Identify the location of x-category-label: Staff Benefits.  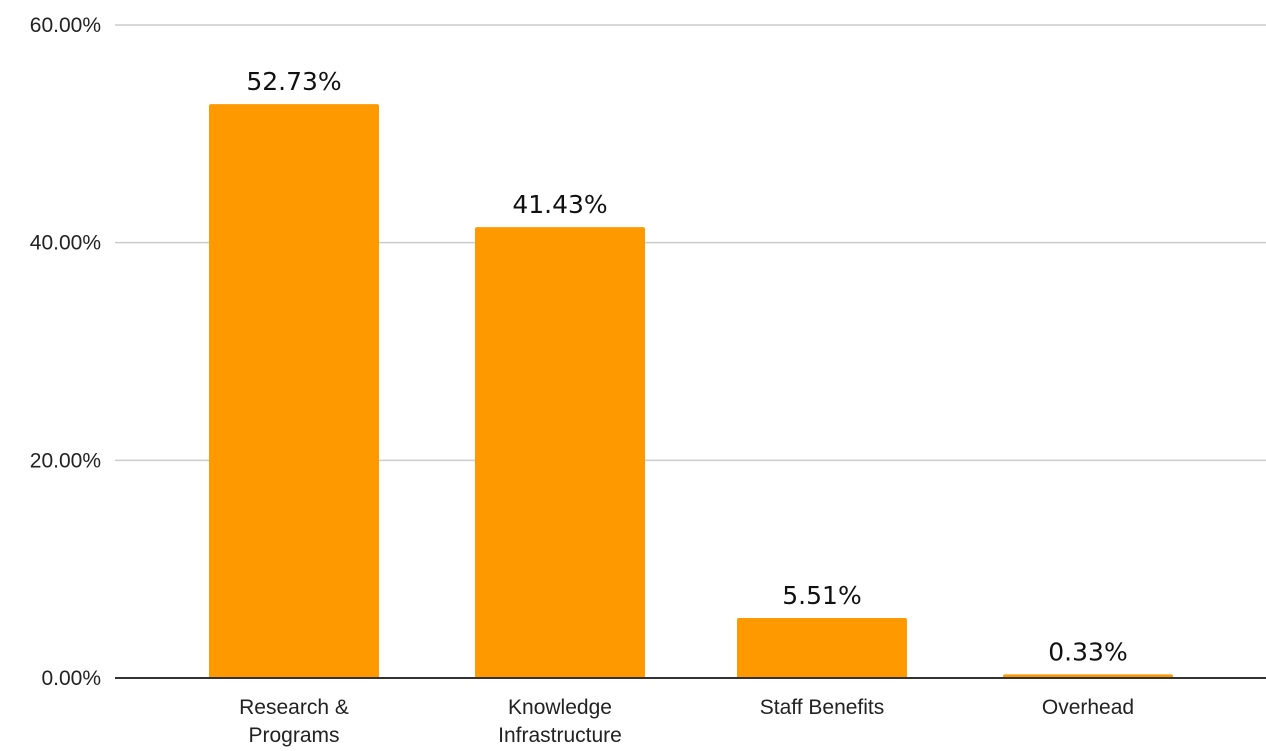
(822, 707).